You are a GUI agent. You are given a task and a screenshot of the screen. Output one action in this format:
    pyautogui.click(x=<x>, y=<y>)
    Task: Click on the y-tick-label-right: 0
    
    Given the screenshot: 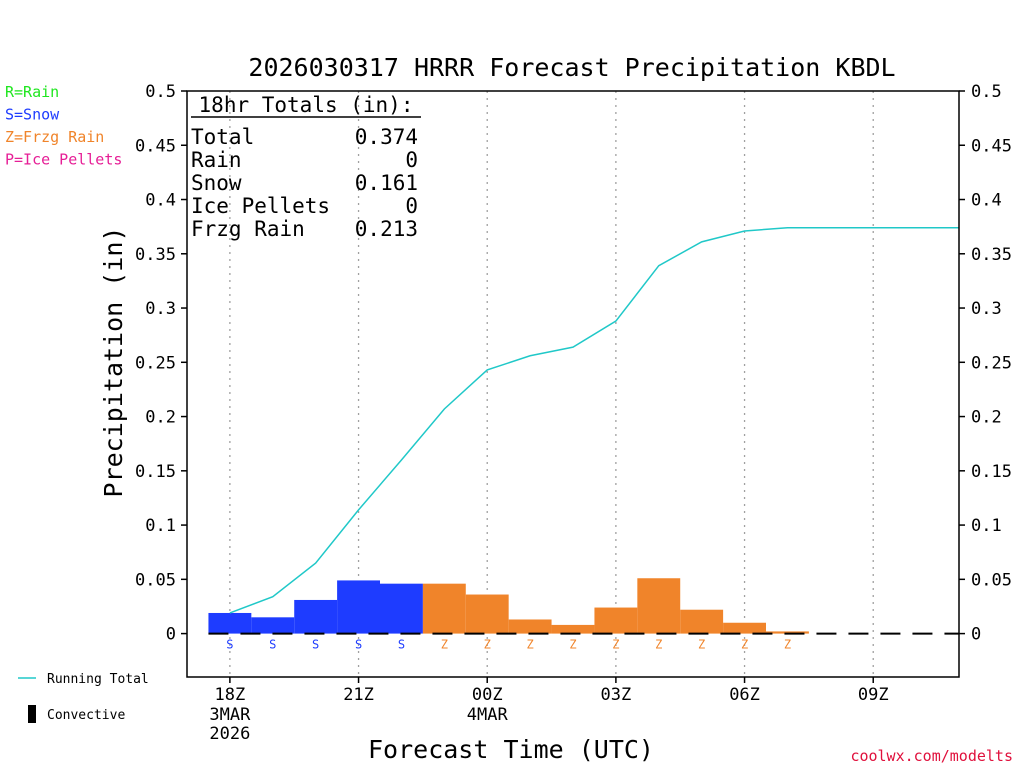 What is the action you would take?
    pyautogui.click(x=976, y=635)
    